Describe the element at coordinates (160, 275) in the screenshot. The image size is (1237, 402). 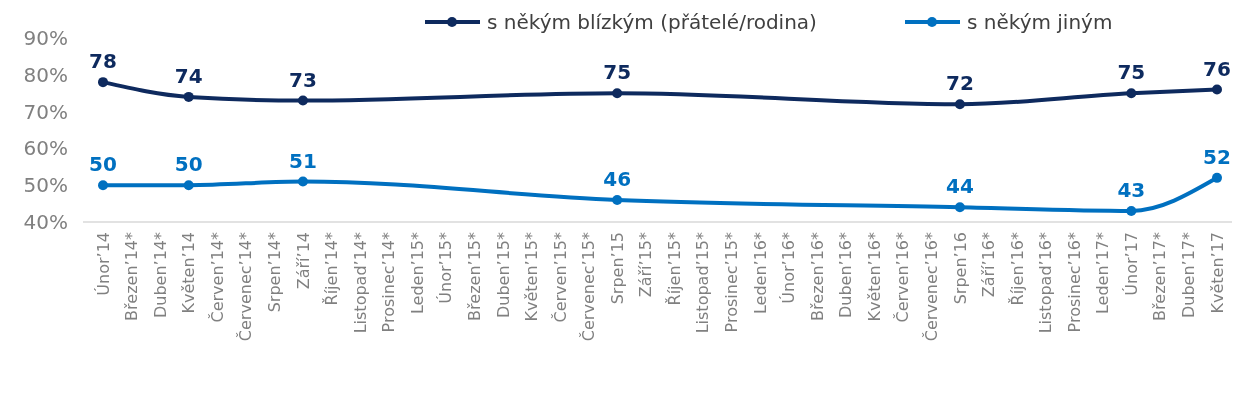
I see `x-tick-label: Duben’14*` at that location.